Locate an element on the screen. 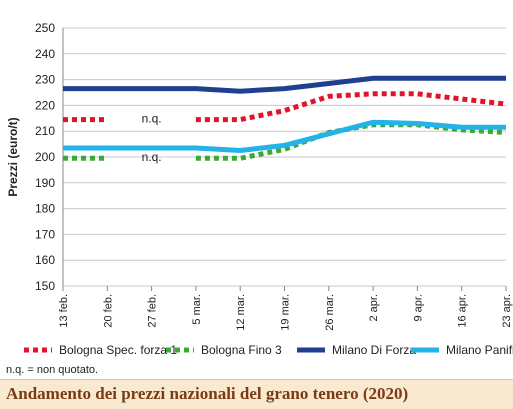  y-tick-label: 220 is located at coordinates (45, 105).